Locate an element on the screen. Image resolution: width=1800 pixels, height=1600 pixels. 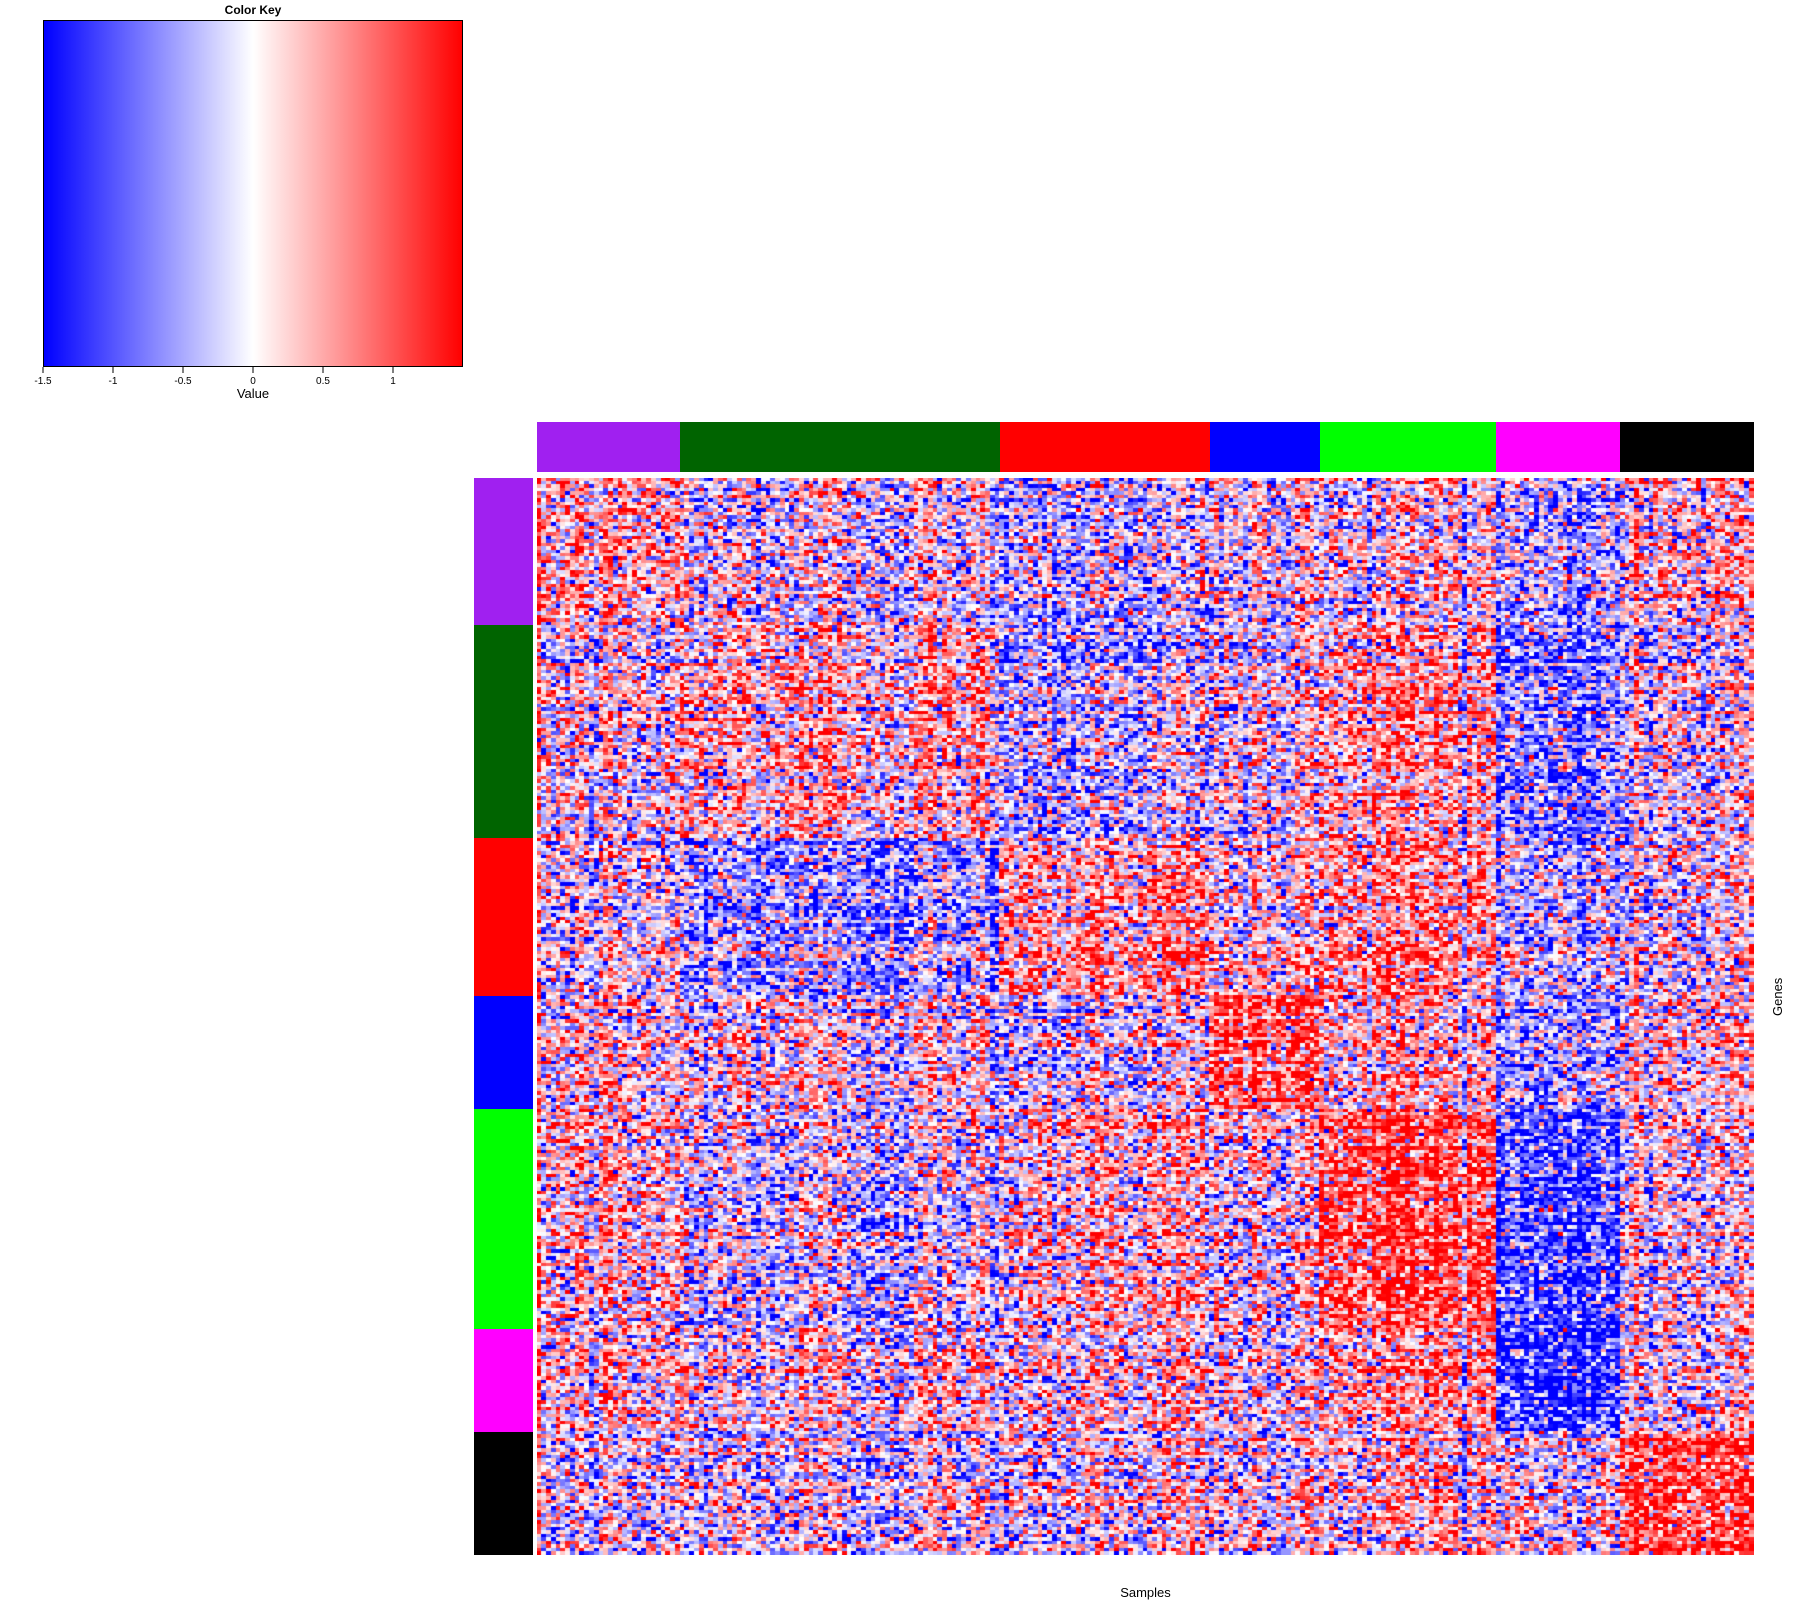
color-key-axis: -1.5 -1 -0.5 0 0.5 1 is located at coordinates (215, 377).